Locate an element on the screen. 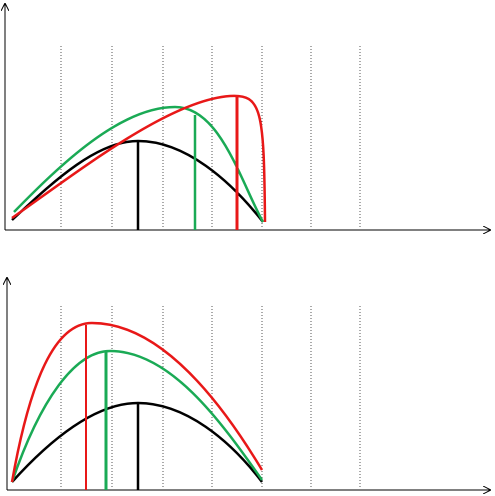 Image resolution: width=495 pixels, height=496 pixels. red-curve is located at coordinates (139, 158).